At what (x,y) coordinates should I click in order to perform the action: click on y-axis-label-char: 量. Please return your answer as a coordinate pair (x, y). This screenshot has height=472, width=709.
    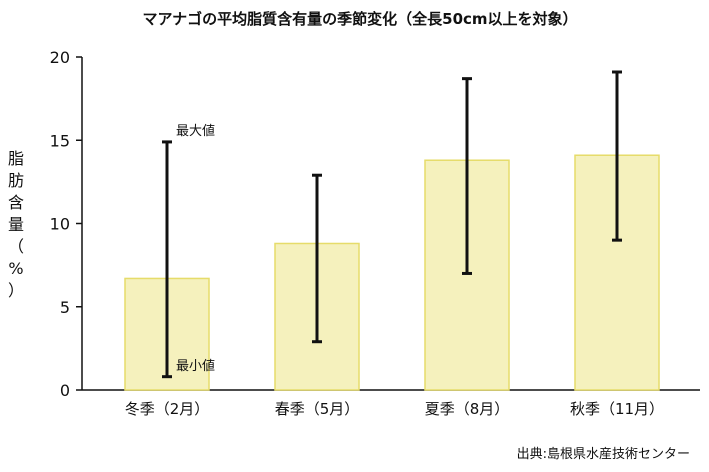
    Looking at the image, I should click on (16, 224).